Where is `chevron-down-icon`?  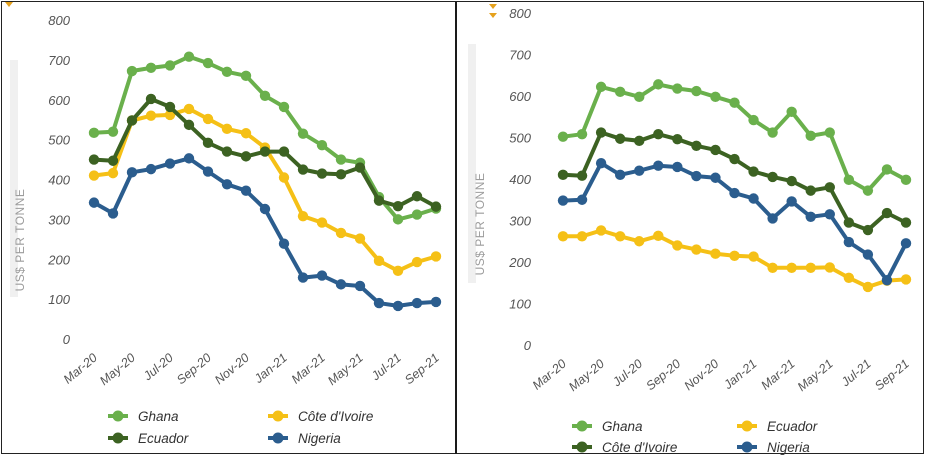
chevron-down-icon is located at coordinates (493, 15).